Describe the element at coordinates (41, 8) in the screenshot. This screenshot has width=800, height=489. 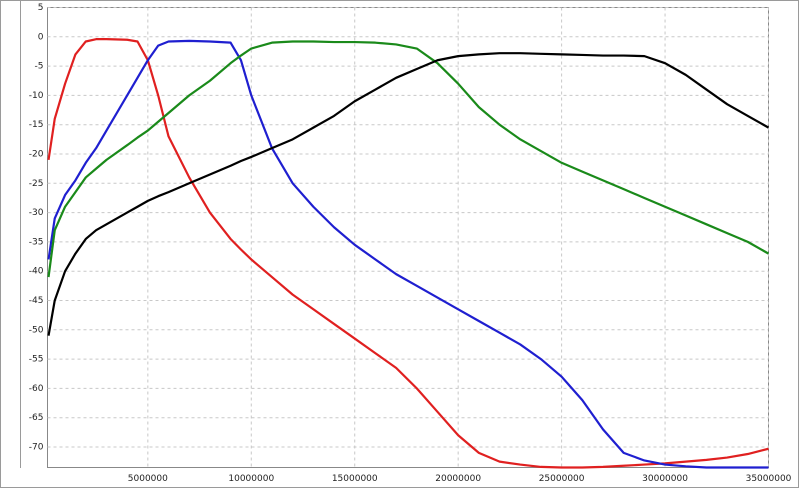
I see `y-tick-label: 5` at that location.